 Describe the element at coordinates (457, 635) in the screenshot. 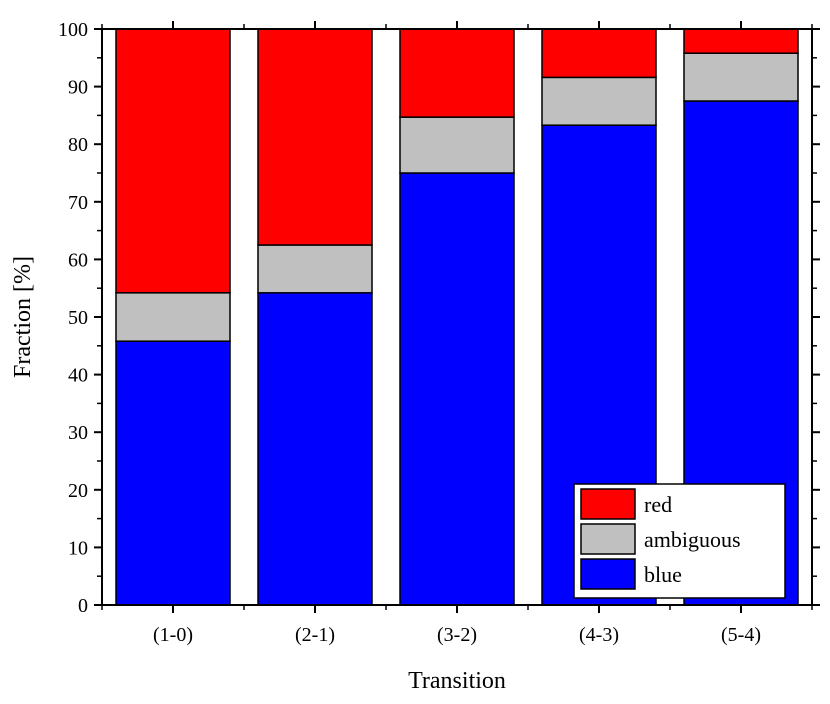

I see `x-tick-label: (3-2)` at that location.